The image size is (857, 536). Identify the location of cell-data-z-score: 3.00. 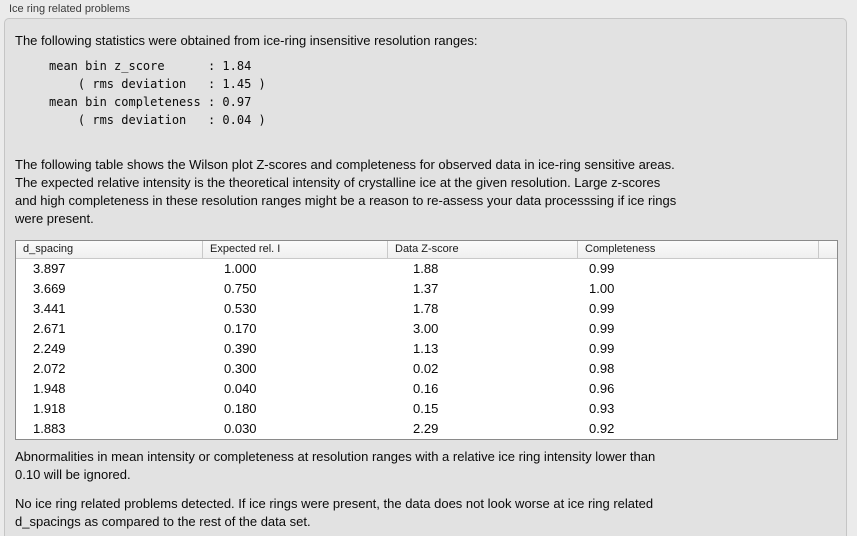
(426, 328).